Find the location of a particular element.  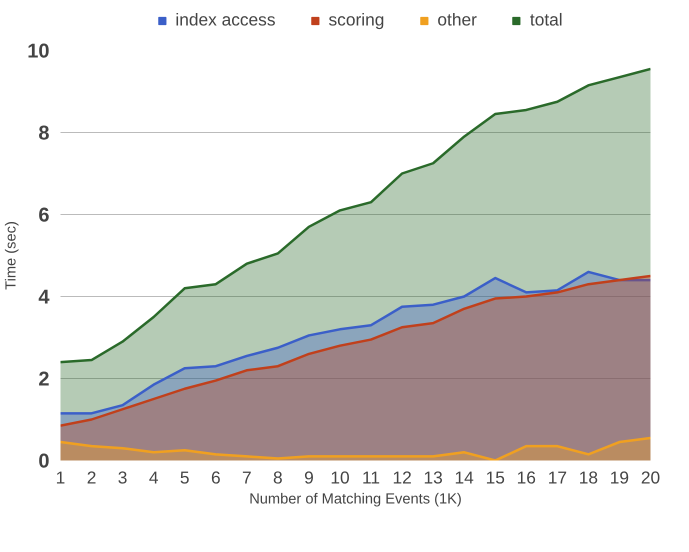

x-tick-label: 14 is located at coordinates (464, 478).